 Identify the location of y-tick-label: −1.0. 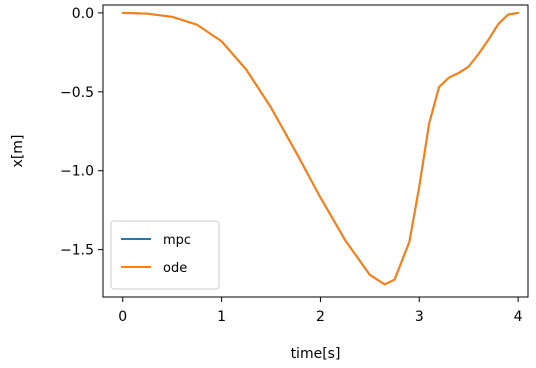
(77, 172).